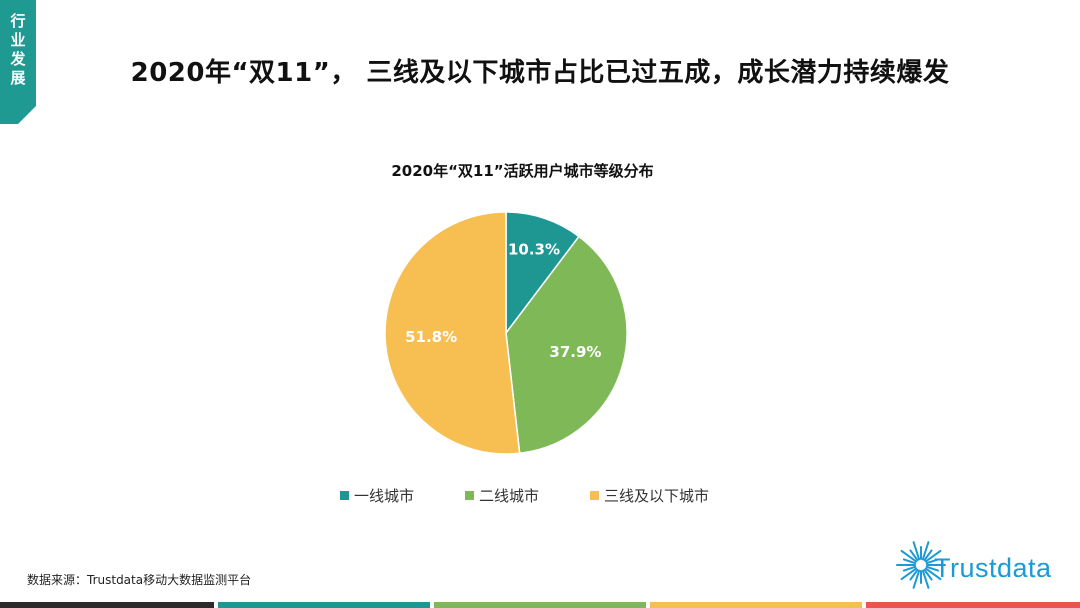  What do you see at coordinates (18, 49) in the screenshot?
I see `section-tab-label: 行业发展` at bounding box center [18, 49].